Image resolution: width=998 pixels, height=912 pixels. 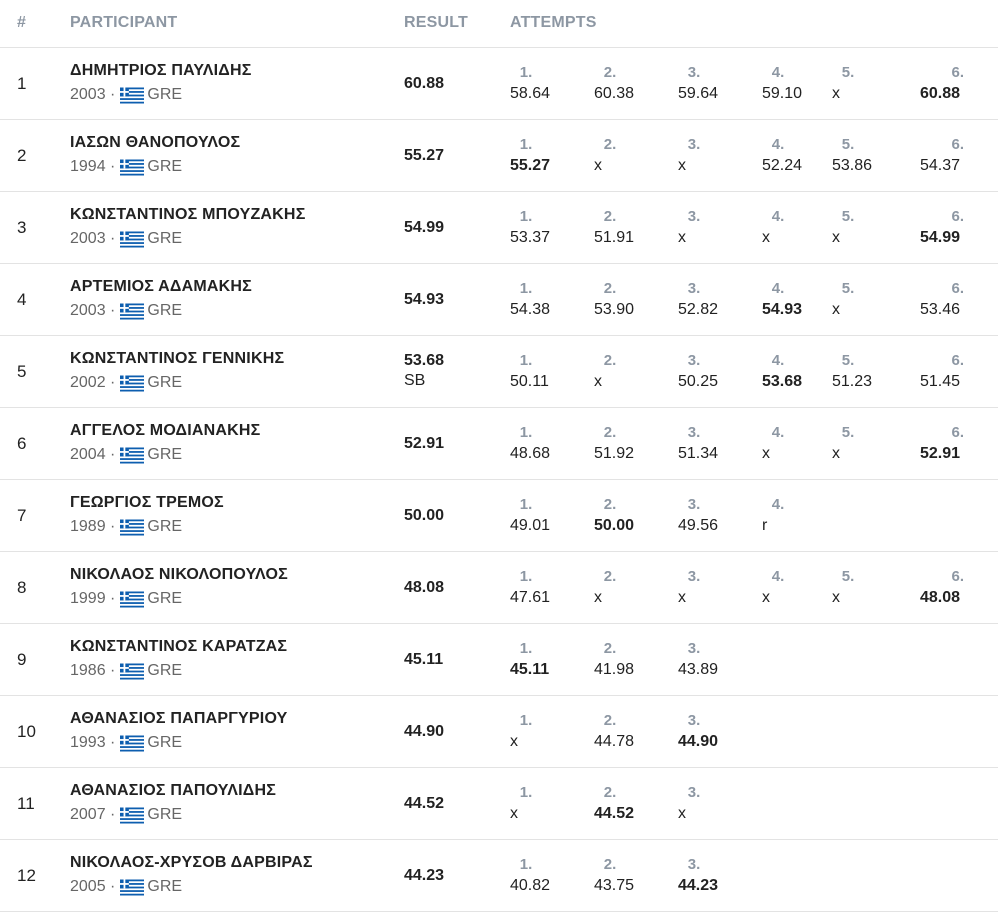 What do you see at coordinates (698, 669) in the screenshot?
I see `attempt-mark: 43.89` at bounding box center [698, 669].